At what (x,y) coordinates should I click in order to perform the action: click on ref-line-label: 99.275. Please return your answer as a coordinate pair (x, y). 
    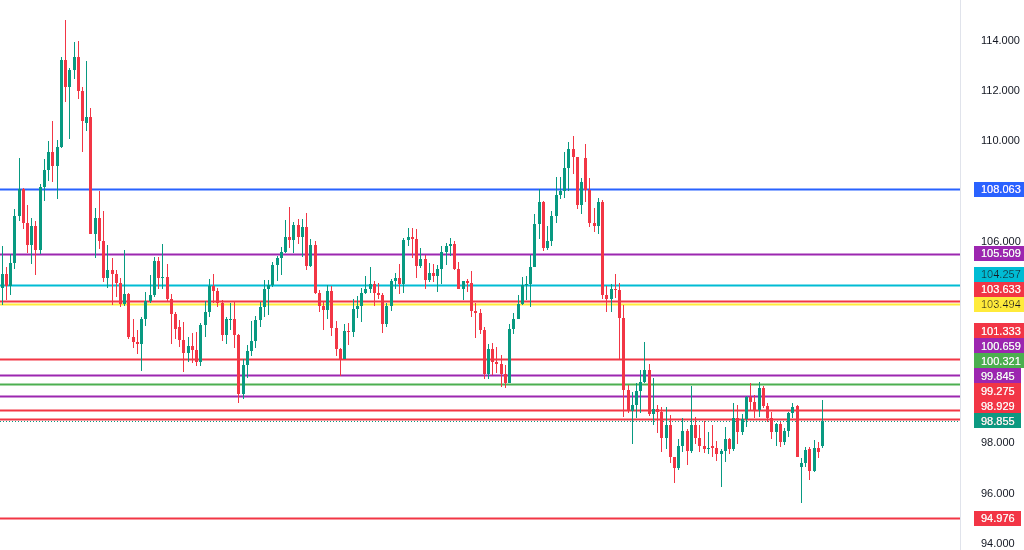
    Looking at the image, I should click on (998, 390).